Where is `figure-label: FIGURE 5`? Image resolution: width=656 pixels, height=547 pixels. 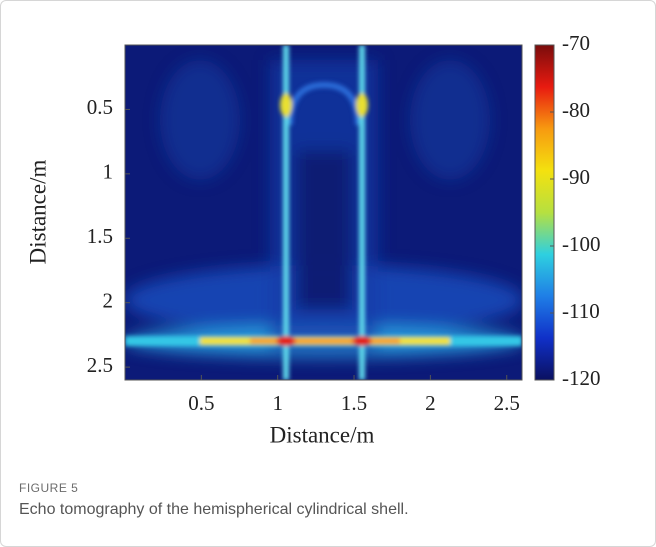
figure-label: FIGURE 5 is located at coordinates (49, 488).